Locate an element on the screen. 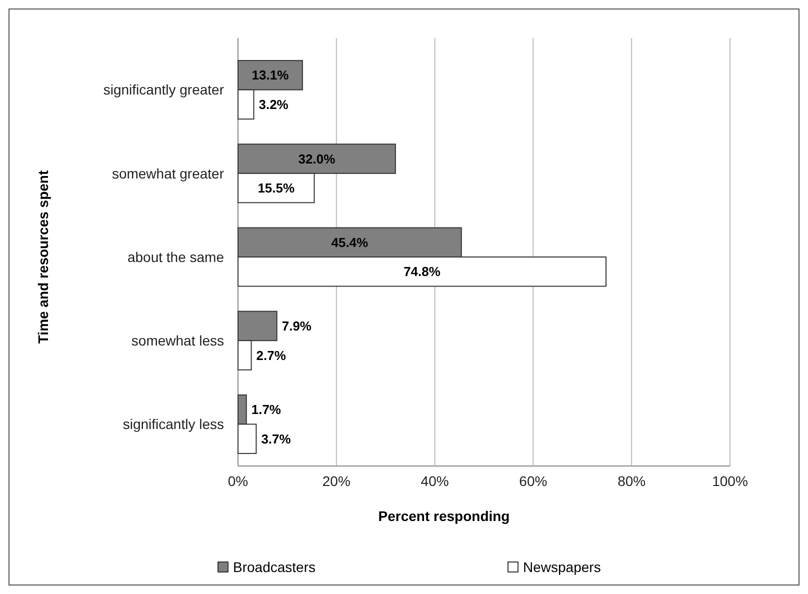  data-label: 74.8% is located at coordinates (422, 272).